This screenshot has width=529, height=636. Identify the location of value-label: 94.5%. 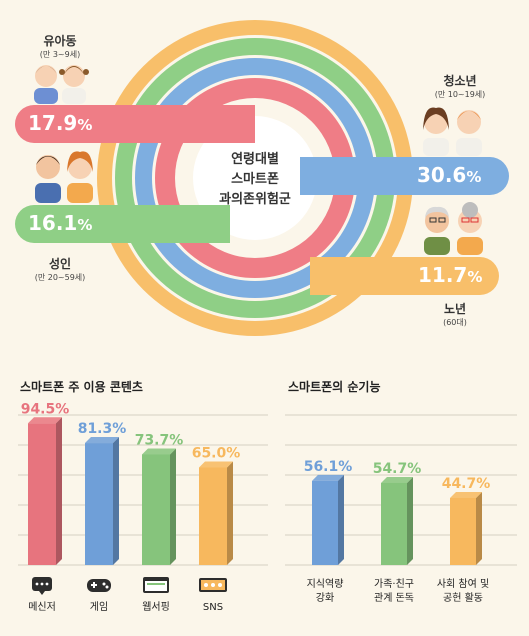
(45, 409).